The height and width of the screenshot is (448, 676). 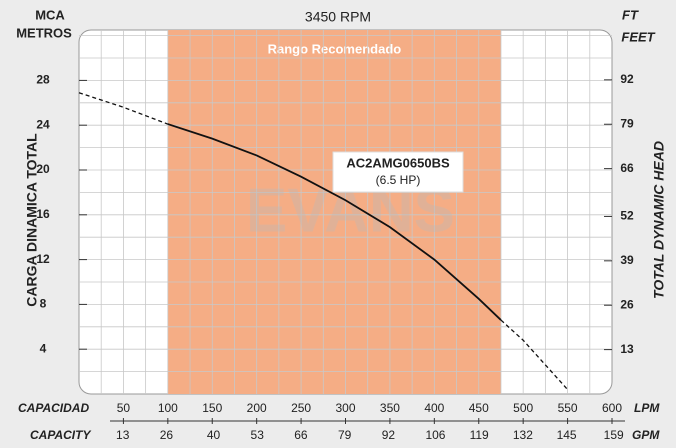 I want to click on x-tick-label: 100, so click(x=168, y=408).